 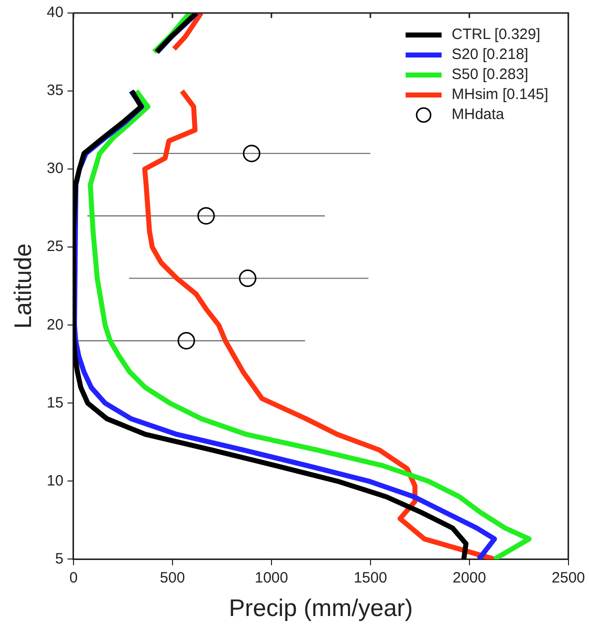 I want to click on legend-label: S20 [0.218], so click(x=490, y=55).